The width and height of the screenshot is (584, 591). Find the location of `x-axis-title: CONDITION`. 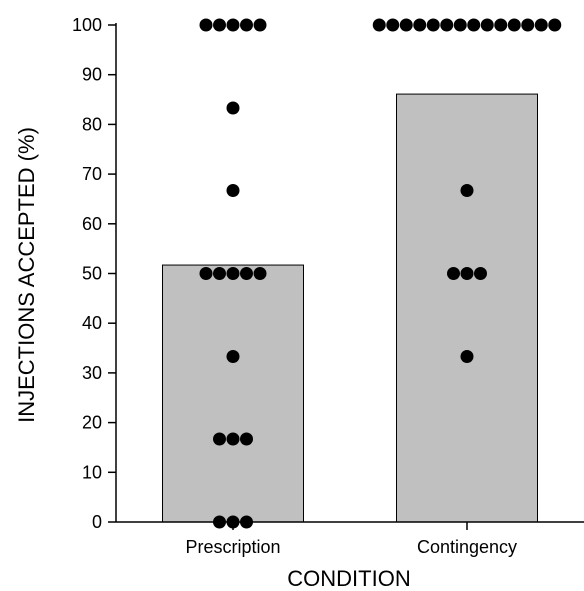

x-axis-title: CONDITION is located at coordinates (348, 578).